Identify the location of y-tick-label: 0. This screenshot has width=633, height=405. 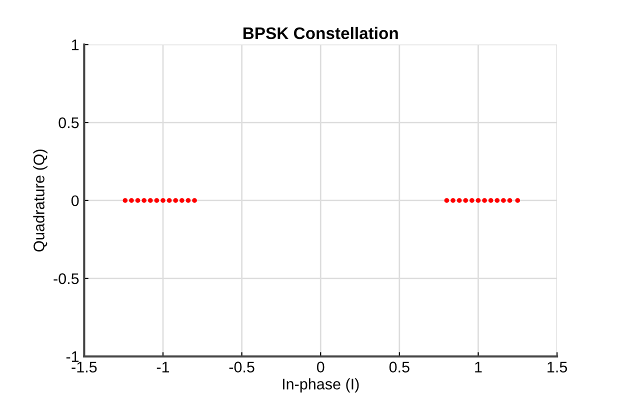
(75, 200).